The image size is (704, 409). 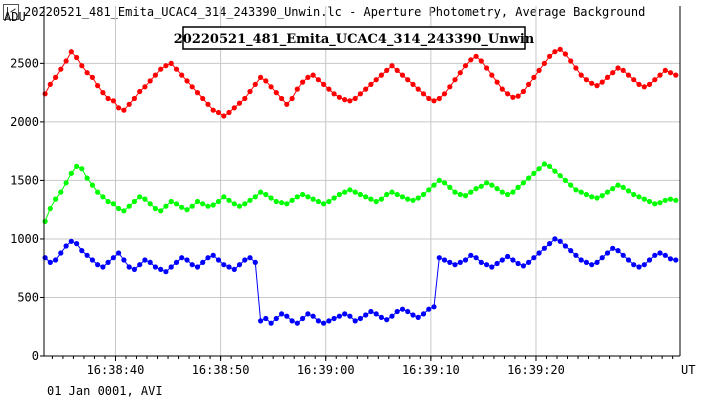 I want to click on x-tick-label: 16:39:10, so click(x=431, y=370).